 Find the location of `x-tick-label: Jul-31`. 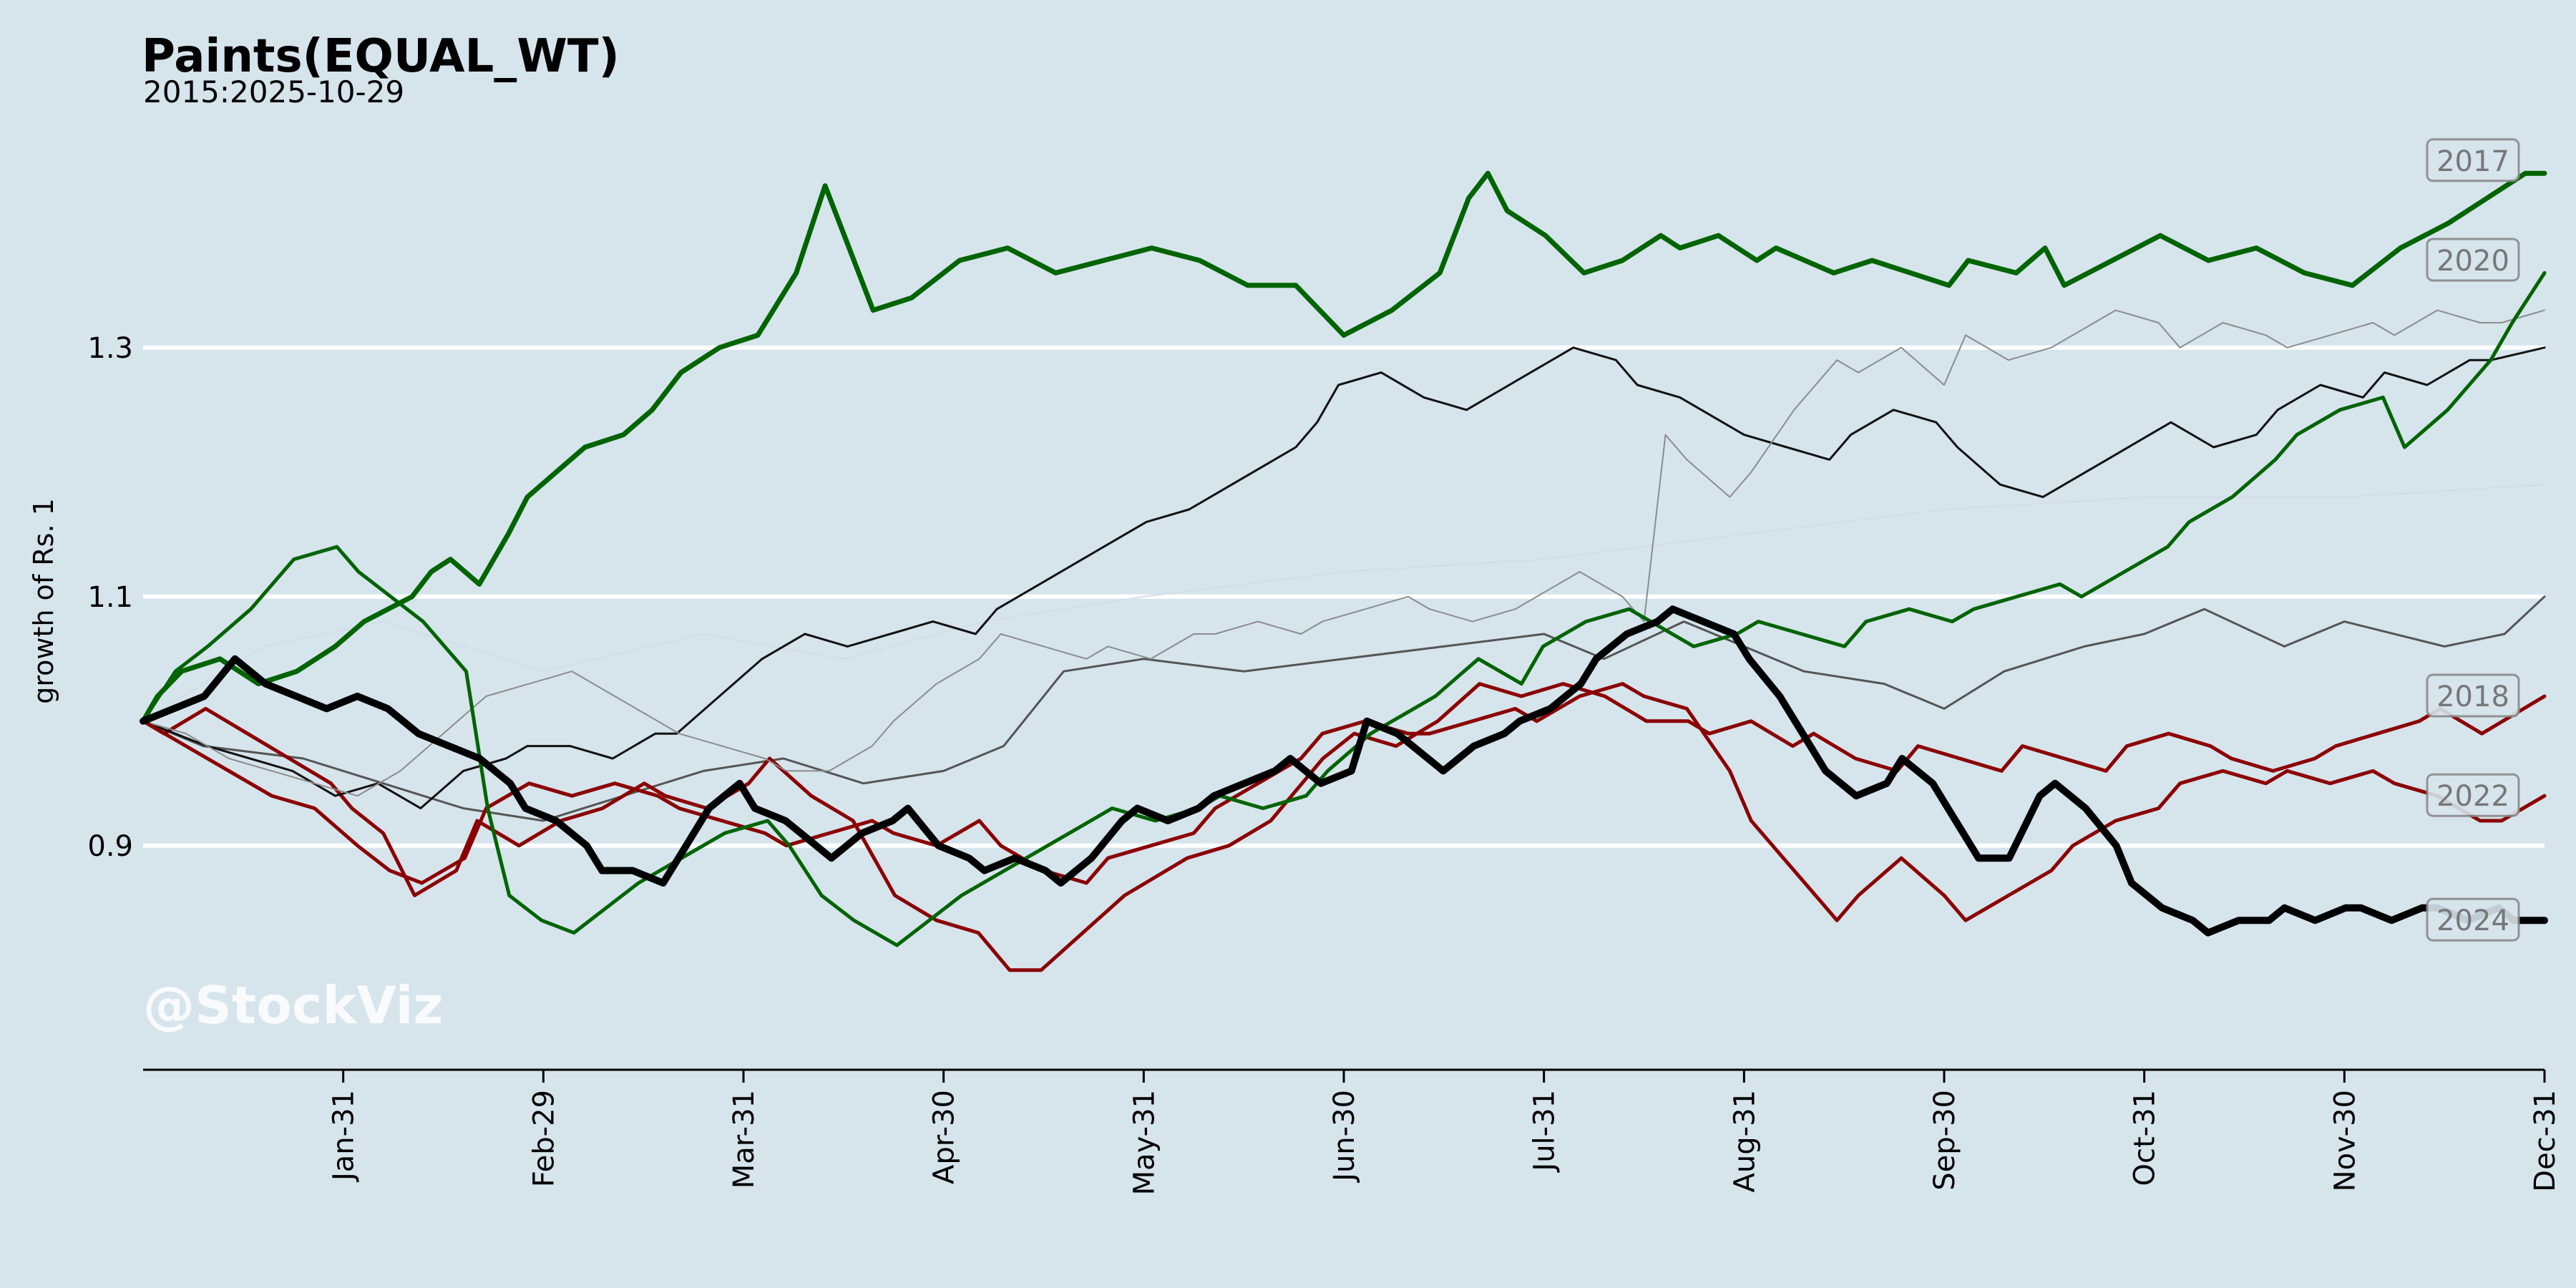

x-tick-label: Jul-31 is located at coordinates (1544, 1132).